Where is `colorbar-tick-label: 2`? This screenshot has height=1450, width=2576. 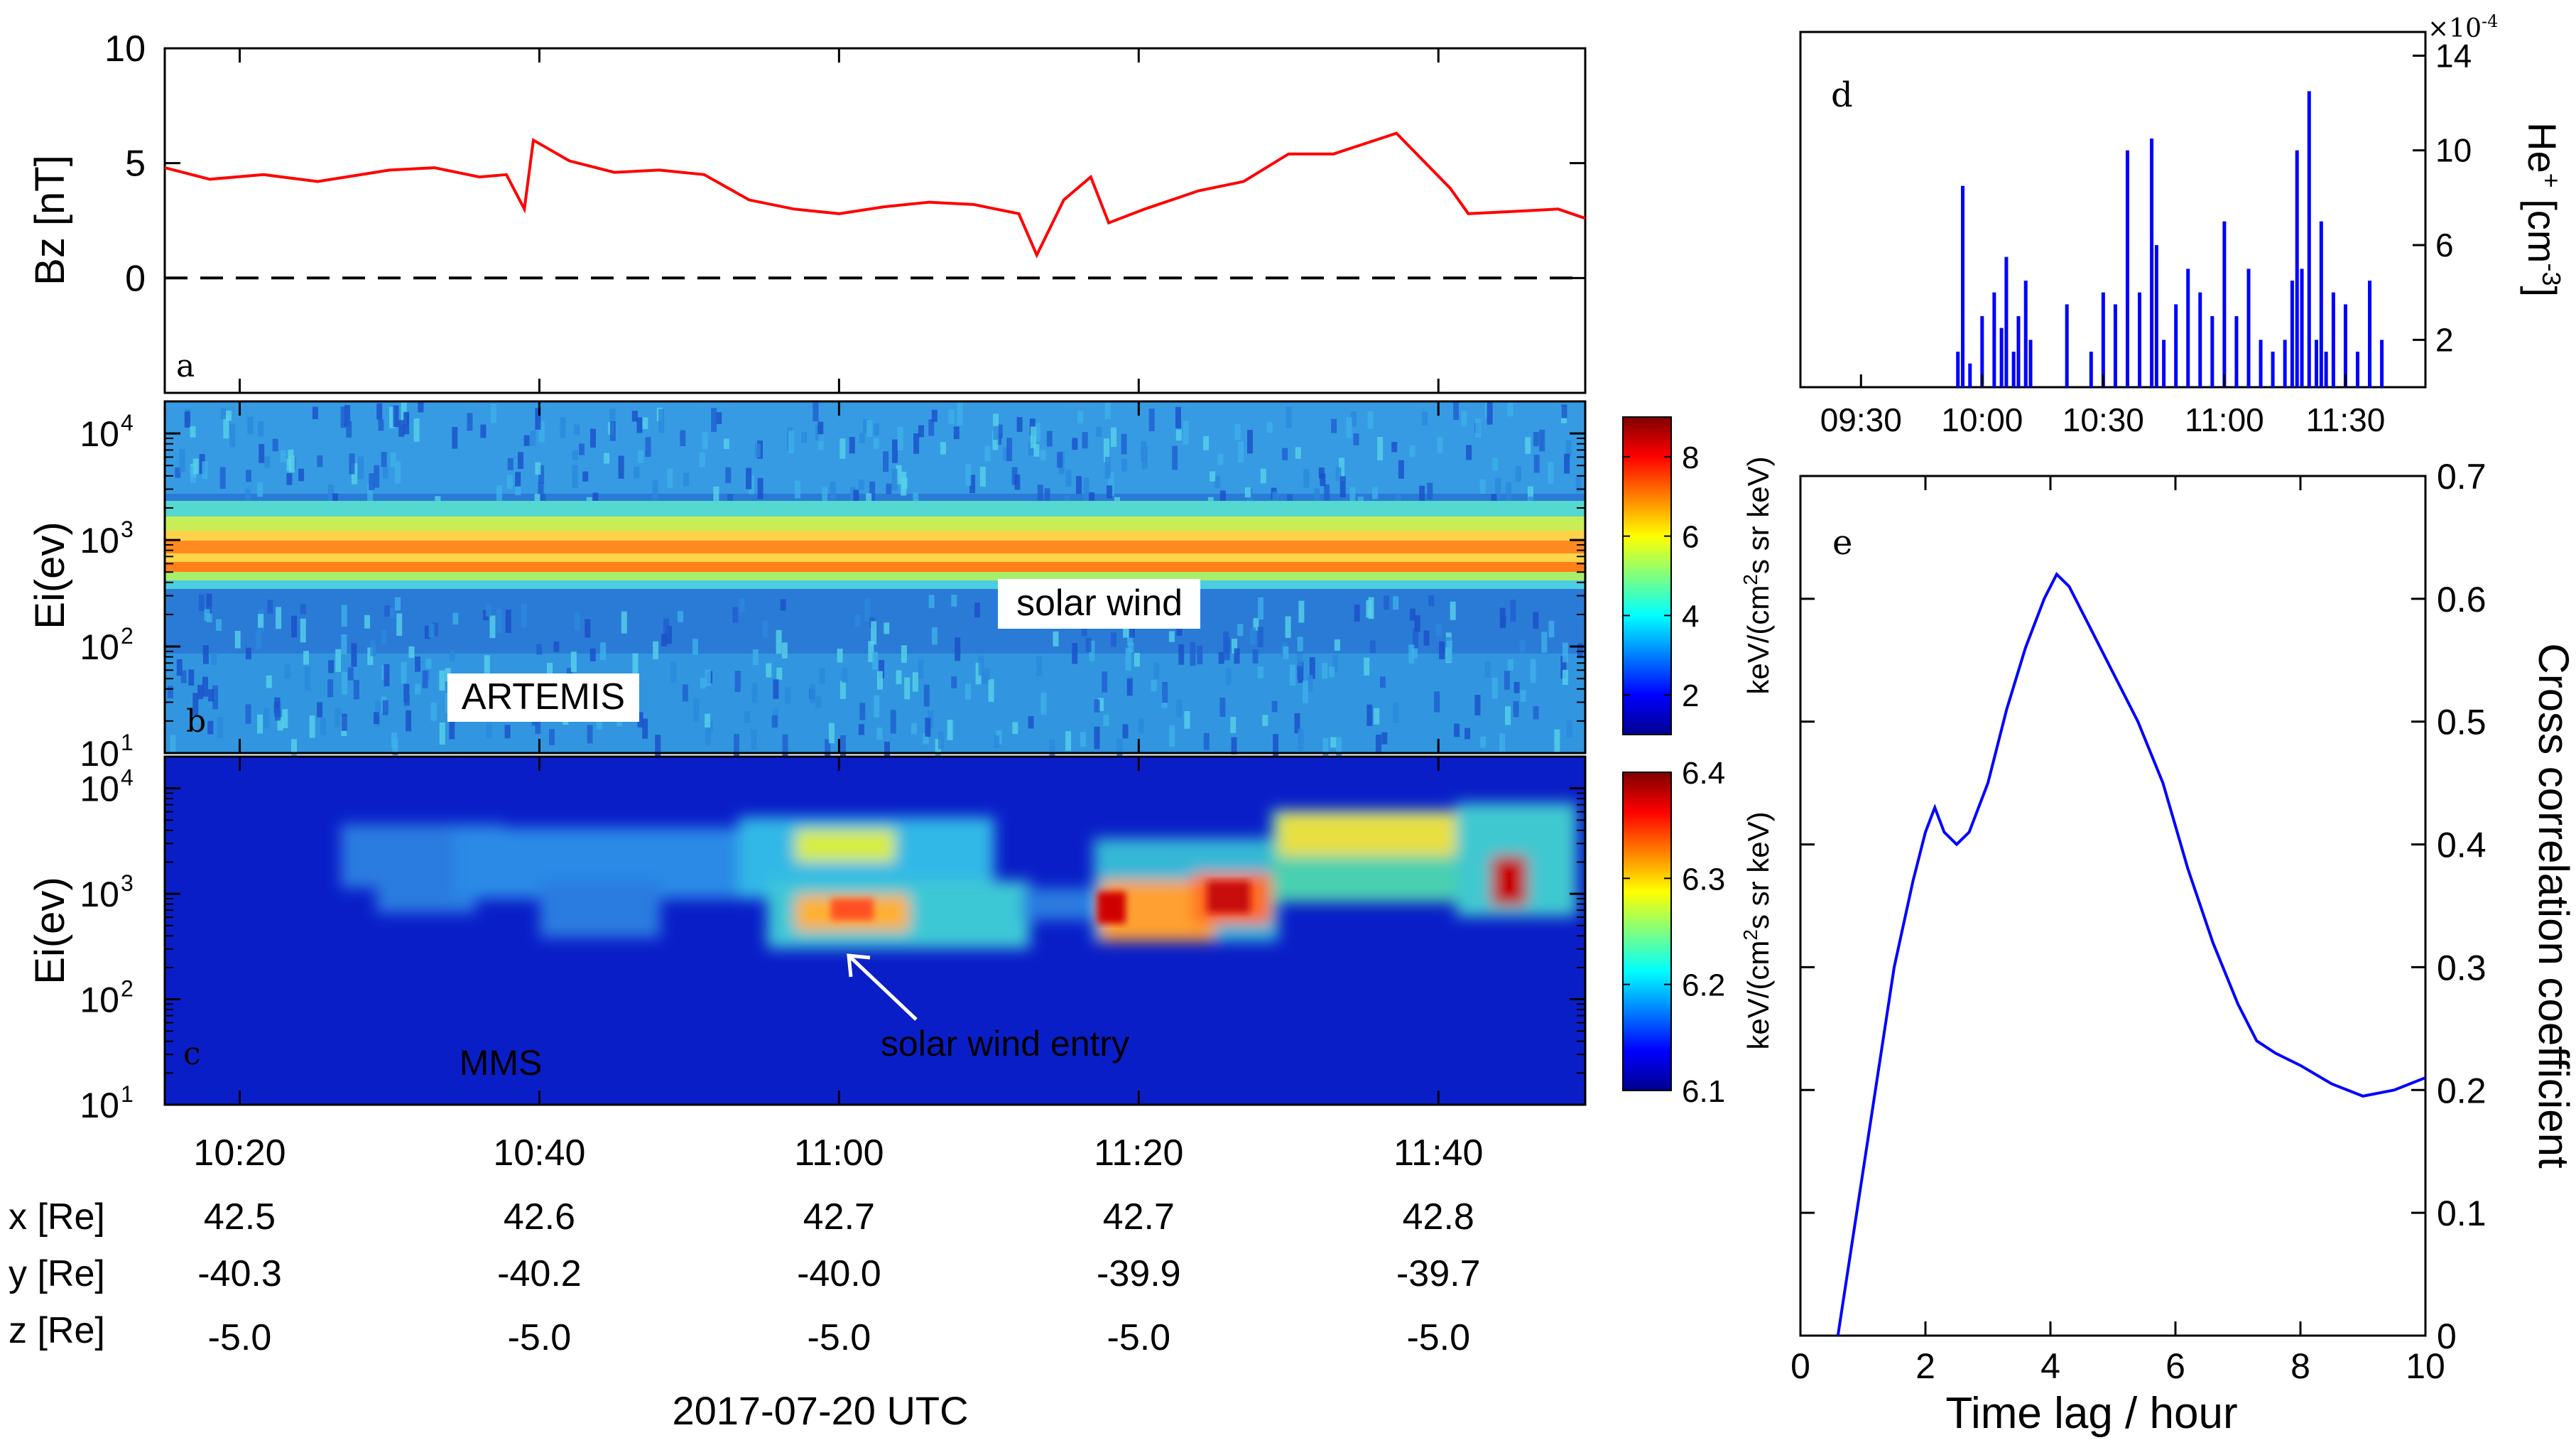 colorbar-tick-label: 2 is located at coordinates (1690, 695).